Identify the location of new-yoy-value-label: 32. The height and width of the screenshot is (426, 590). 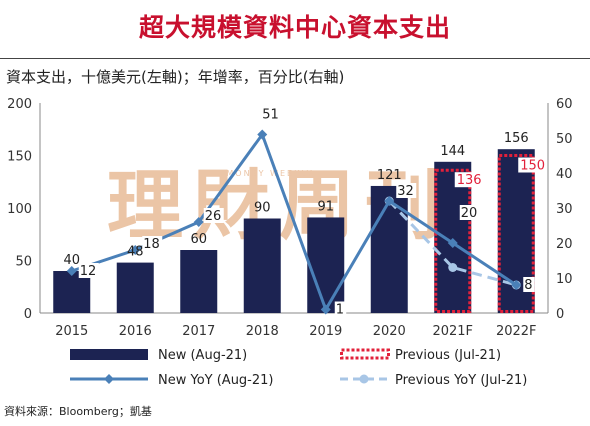
(405, 191).